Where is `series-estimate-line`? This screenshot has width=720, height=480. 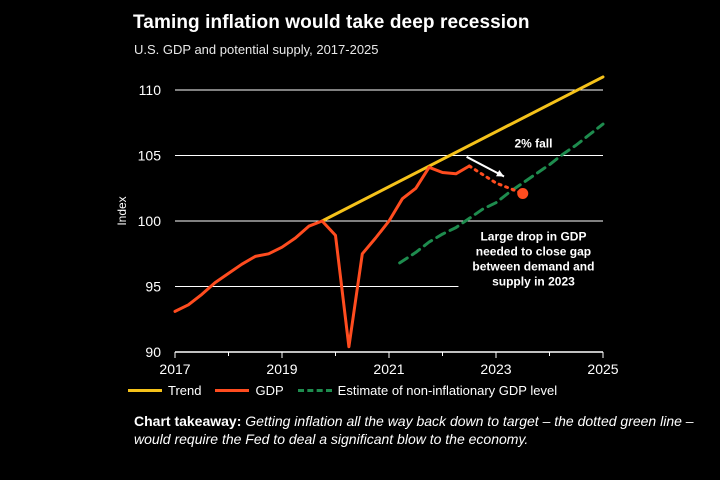
series-estimate-line is located at coordinates (501, 193).